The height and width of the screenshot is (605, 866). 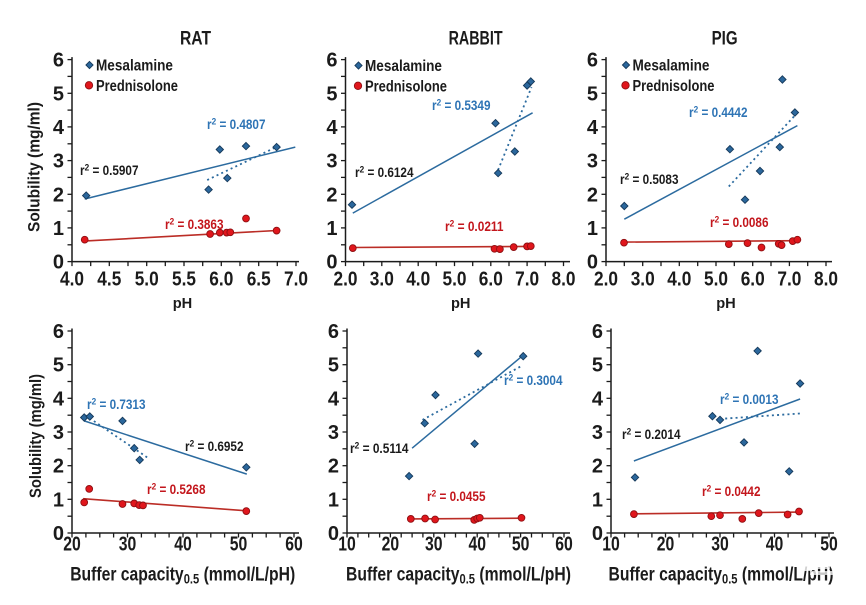 What do you see at coordinates (195, 39) in the screenshot?
I see `svg-text: RAT` at bounding box center [195, 39].